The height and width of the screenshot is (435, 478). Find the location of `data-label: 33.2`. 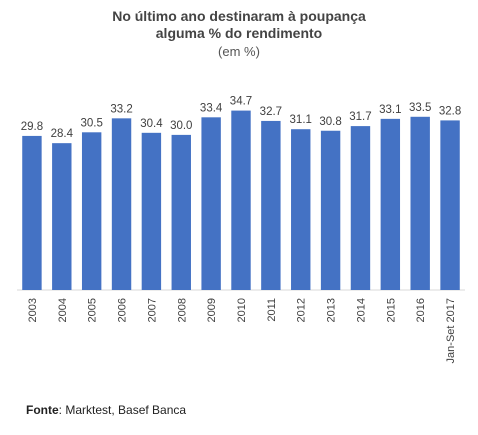

data-label: 33.2 is located at coordinates (121, 109).